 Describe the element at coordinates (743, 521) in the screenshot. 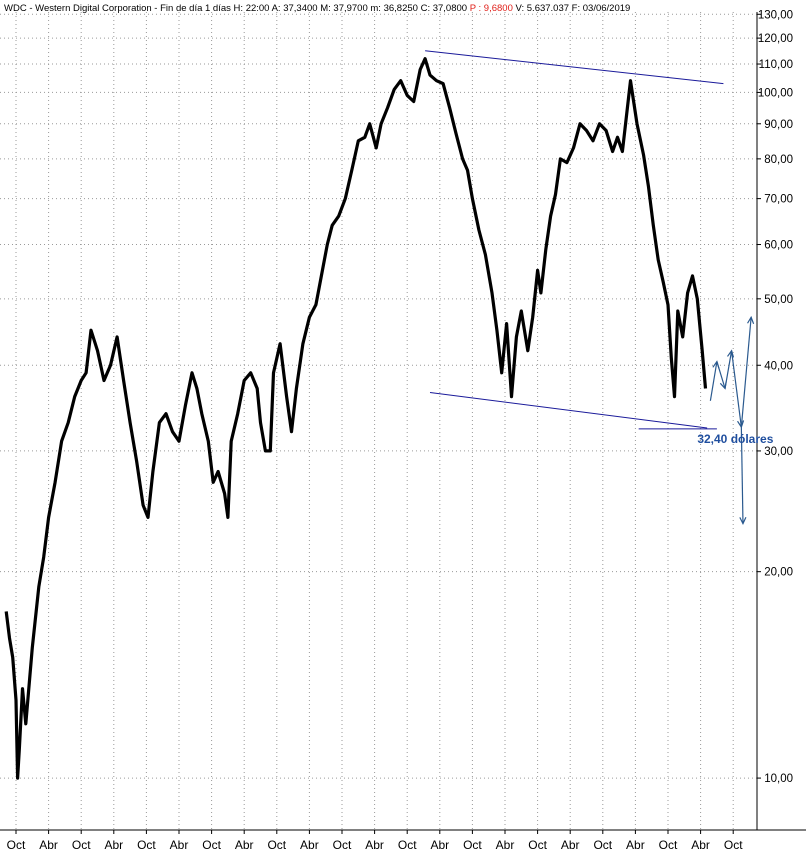

I see `projection-down-arrowhead` at that location.